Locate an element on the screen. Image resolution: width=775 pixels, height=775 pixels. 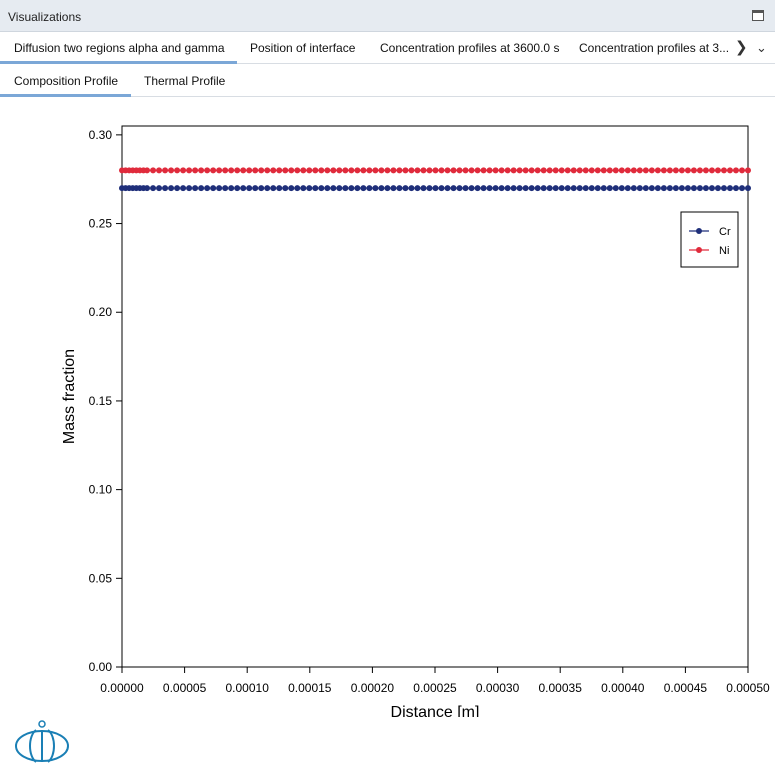
chevron-right-icon: ❯ is located at coordinates (741, 47).